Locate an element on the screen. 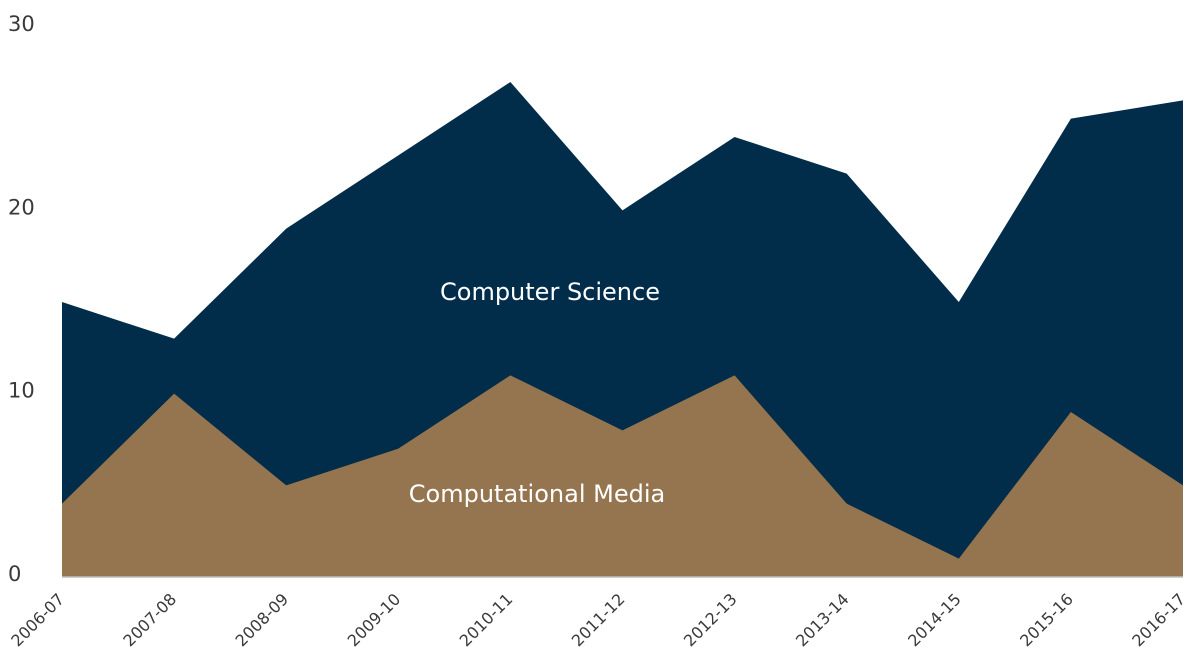 The width and height of the screenshot is (1191, 671). x-tick-label: 2007-08 is located at coordinates (149, 620).